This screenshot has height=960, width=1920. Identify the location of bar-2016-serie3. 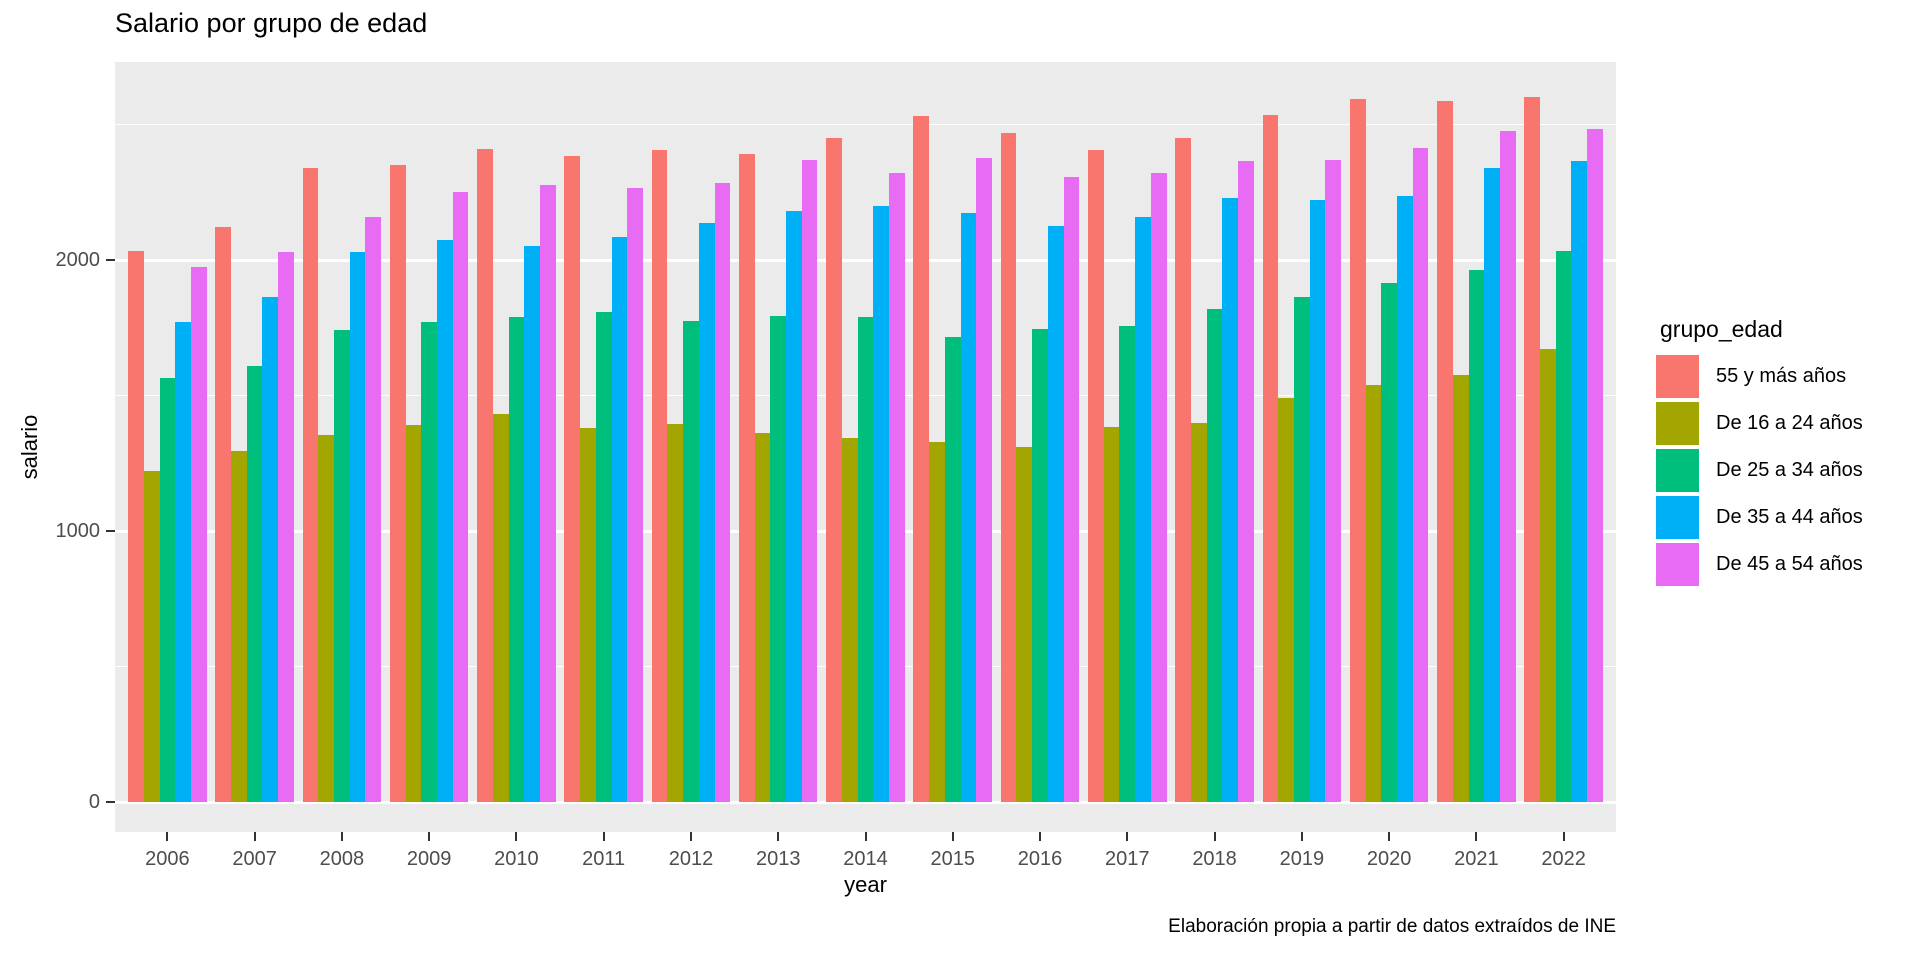
(1040, 565).